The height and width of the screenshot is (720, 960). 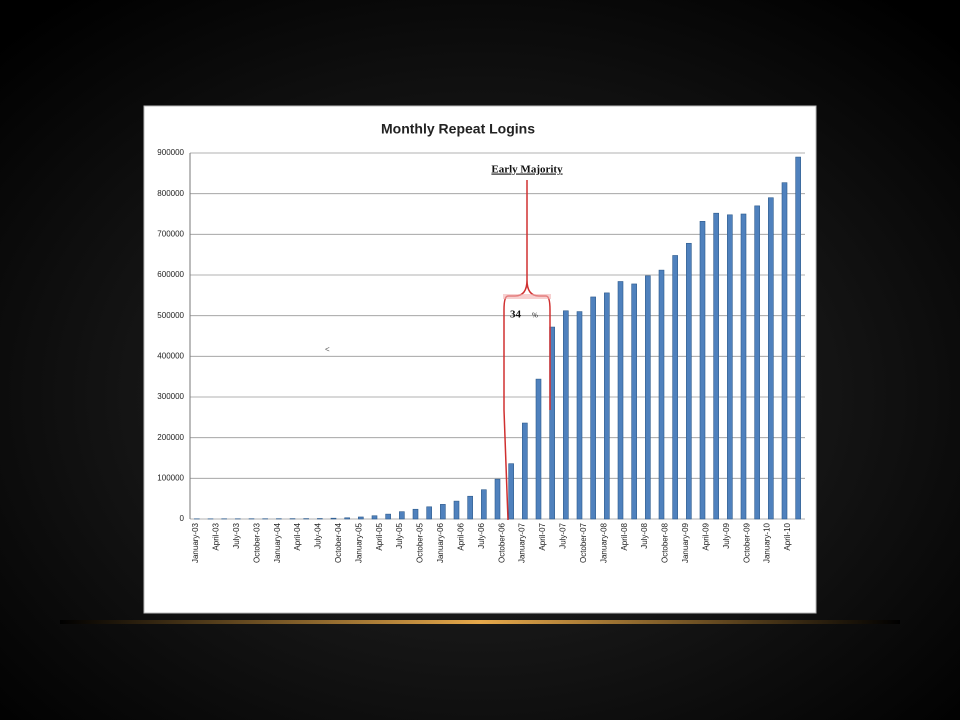 I want to click on x-tick-label: January-04, so click(x=277, y=542).